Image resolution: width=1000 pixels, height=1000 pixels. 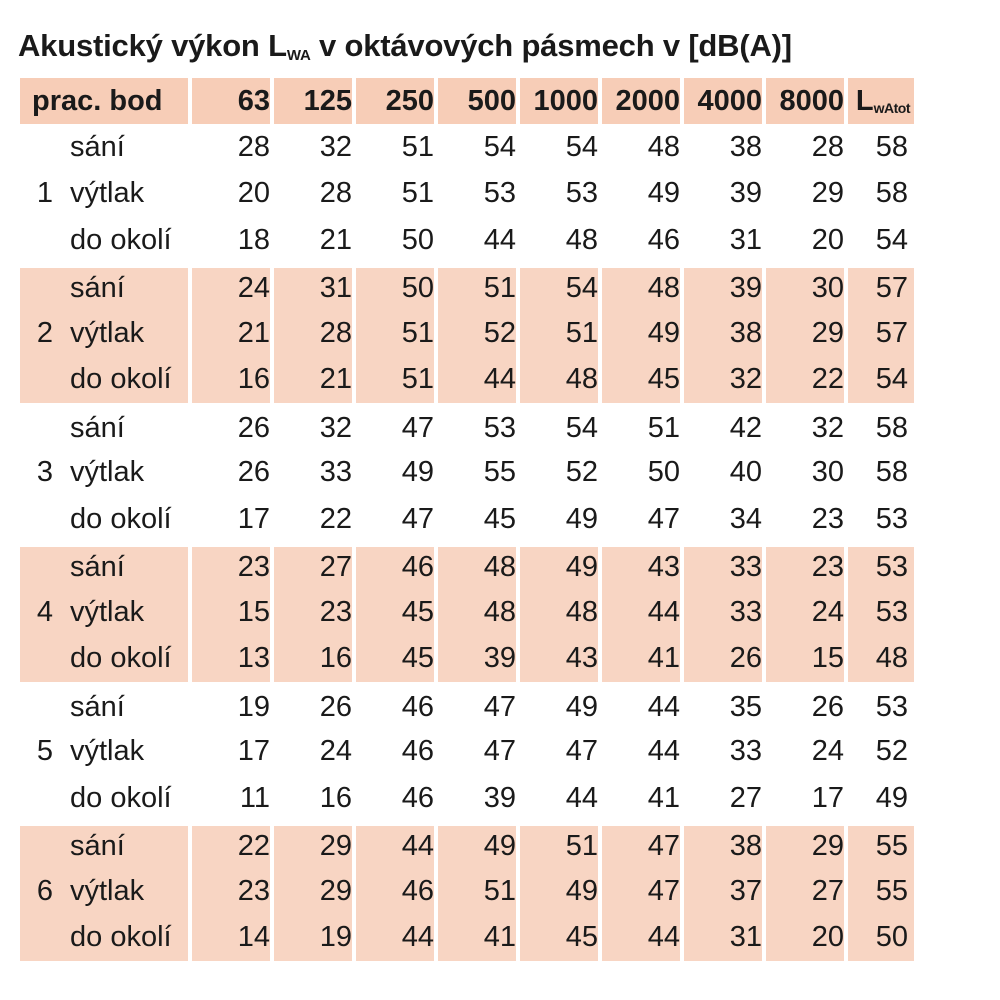 What do you see at coordinates (393, 379) in the screenshot?
I see `band-value-cell: 51` at bounding box center [393, 379].